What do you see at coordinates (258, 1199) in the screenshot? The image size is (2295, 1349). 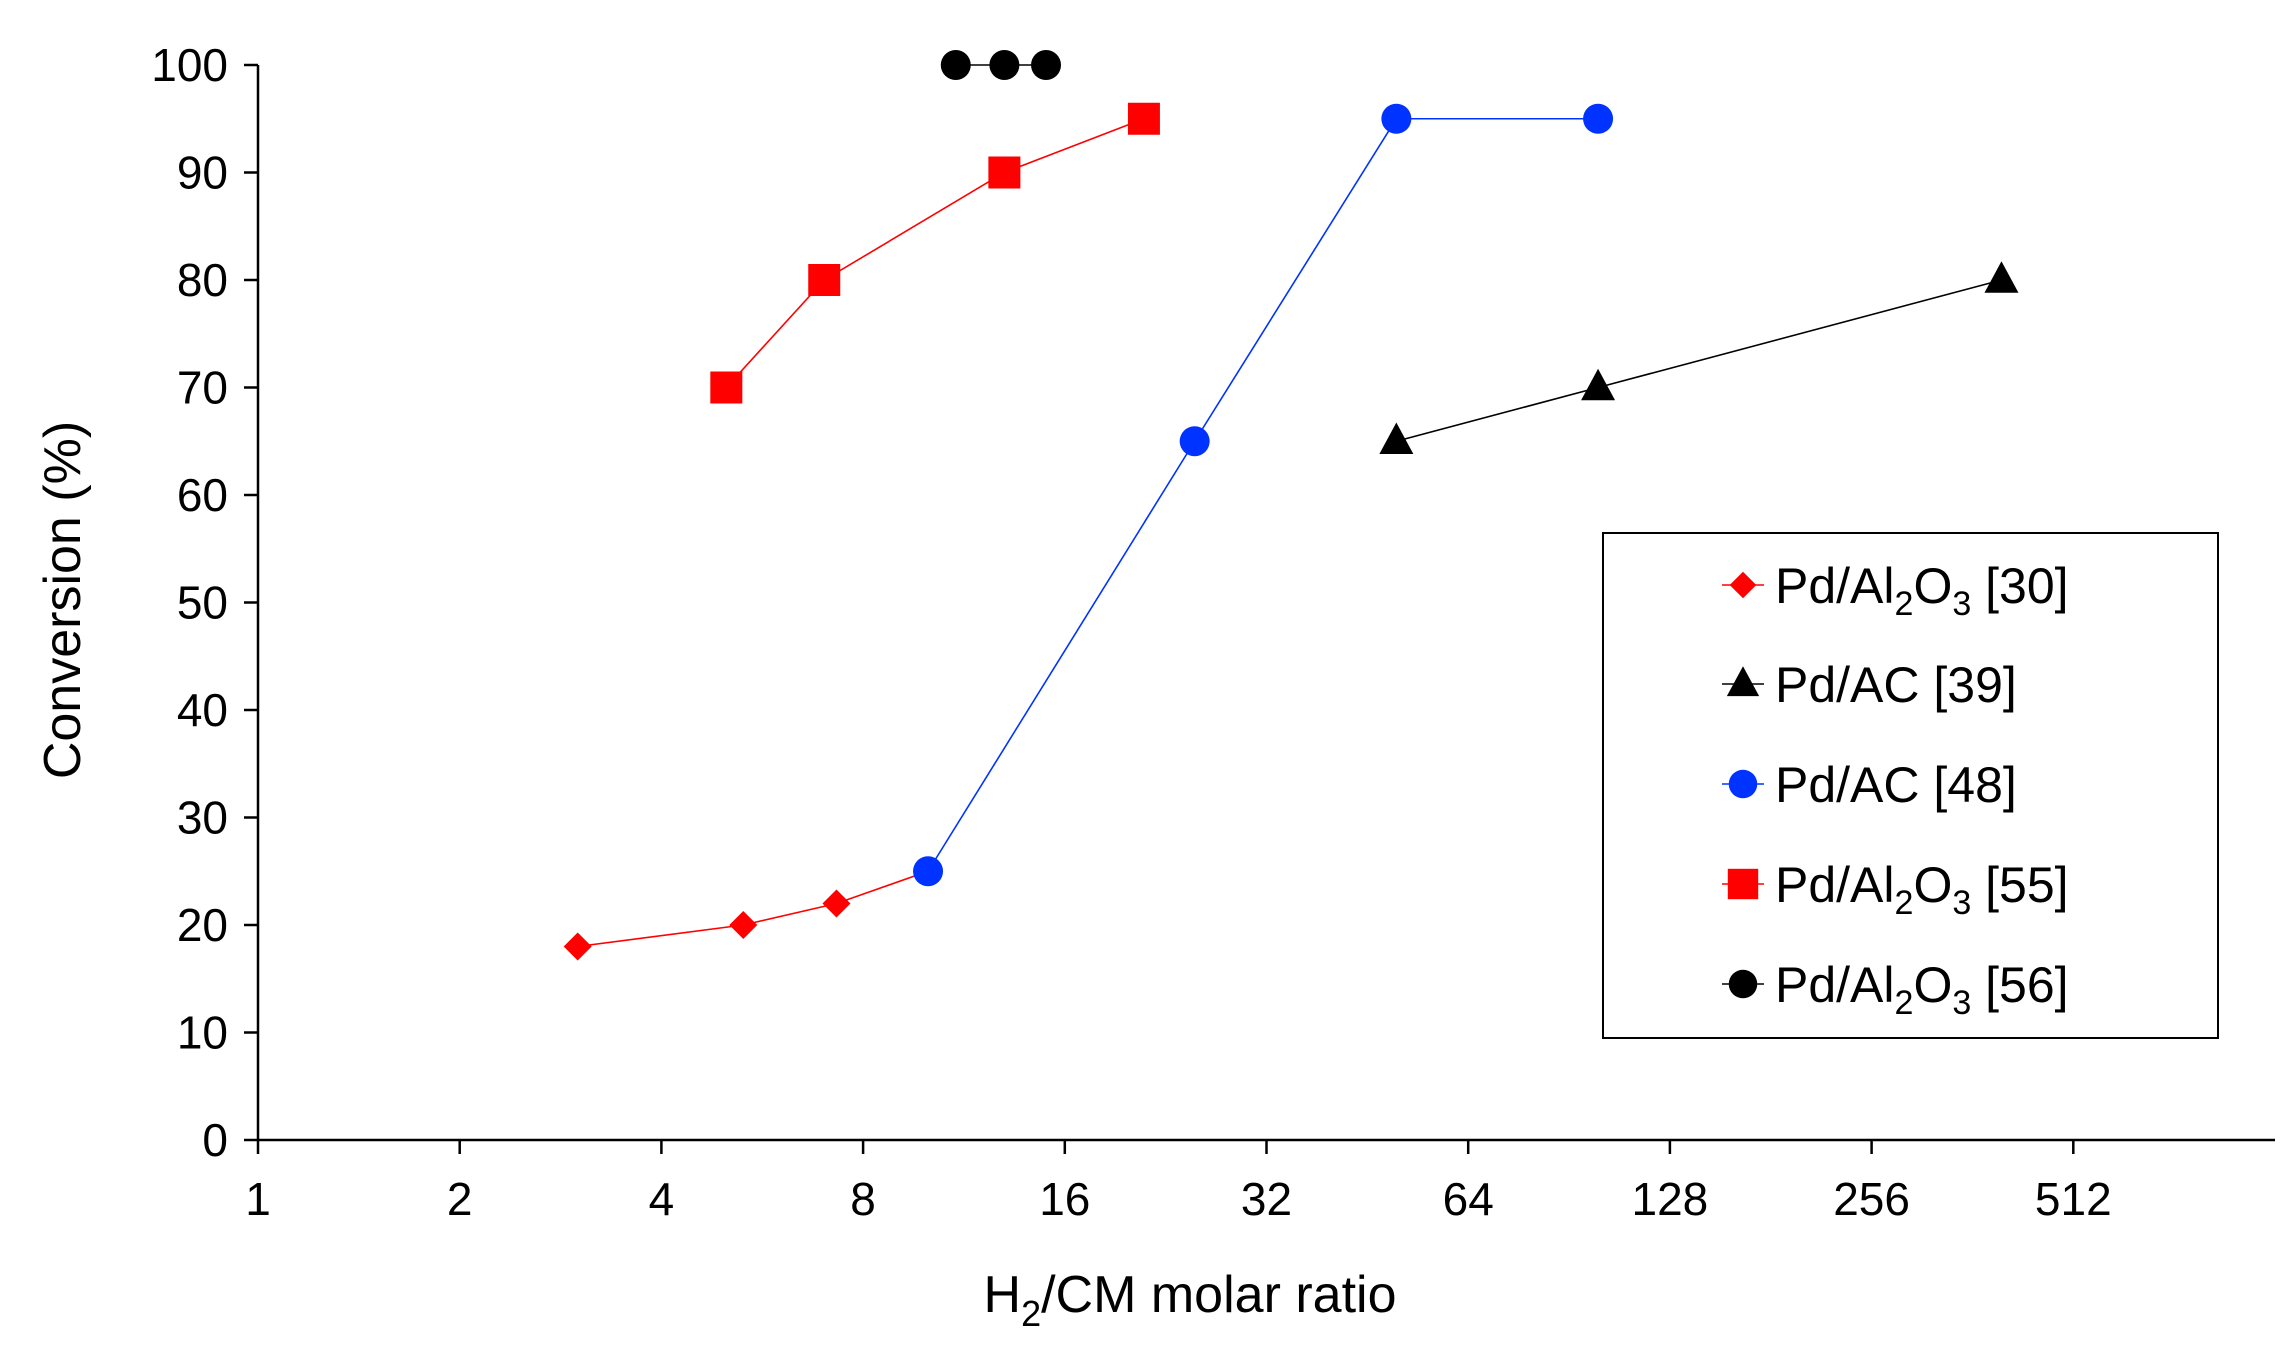 I see `x-tick-label: 1` at bounding box center [258, 1199].